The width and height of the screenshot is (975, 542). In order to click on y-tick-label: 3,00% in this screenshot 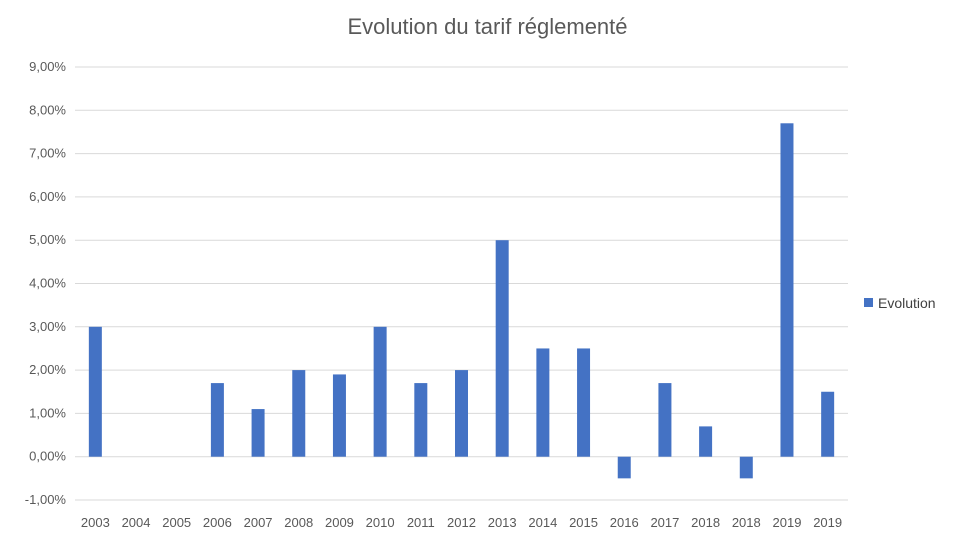, I will do `click(47, 326)`.